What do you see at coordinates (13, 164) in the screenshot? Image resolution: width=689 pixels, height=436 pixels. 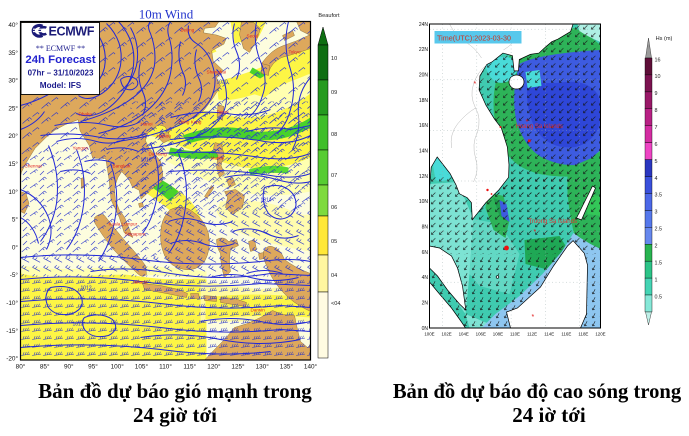 I see `svg-text: 15°` at bounding box center [13, 164].